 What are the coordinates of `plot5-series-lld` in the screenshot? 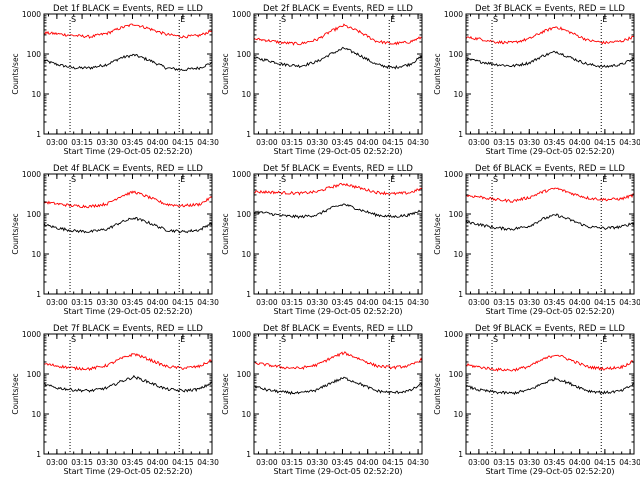 It's located at (338, 189).